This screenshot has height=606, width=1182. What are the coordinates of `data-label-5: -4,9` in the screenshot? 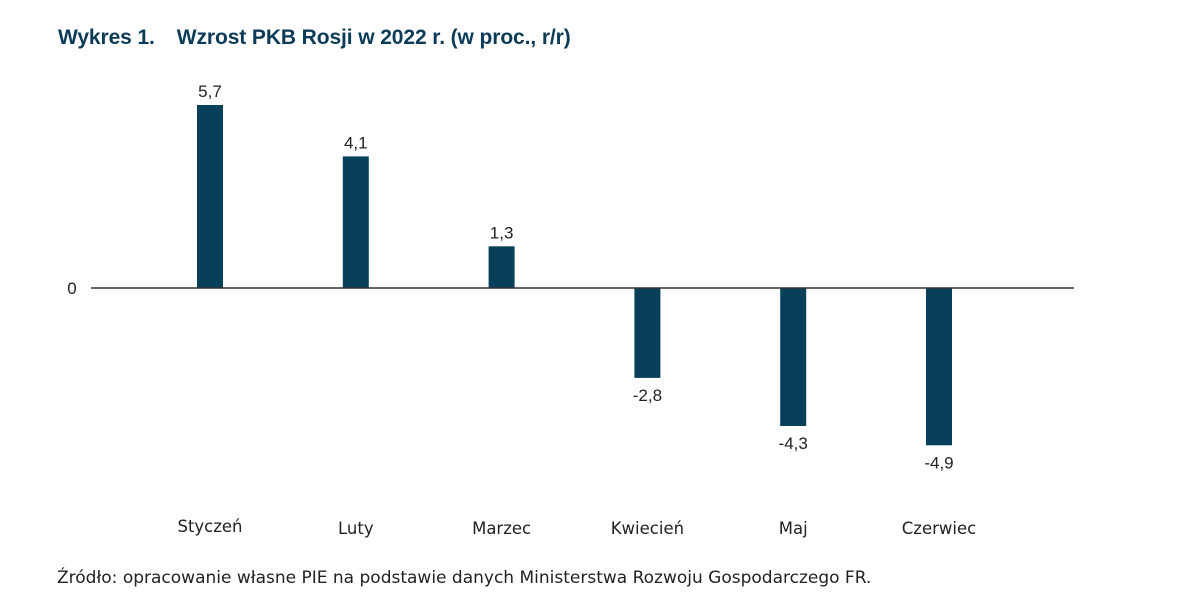 It's located at (938, 462).